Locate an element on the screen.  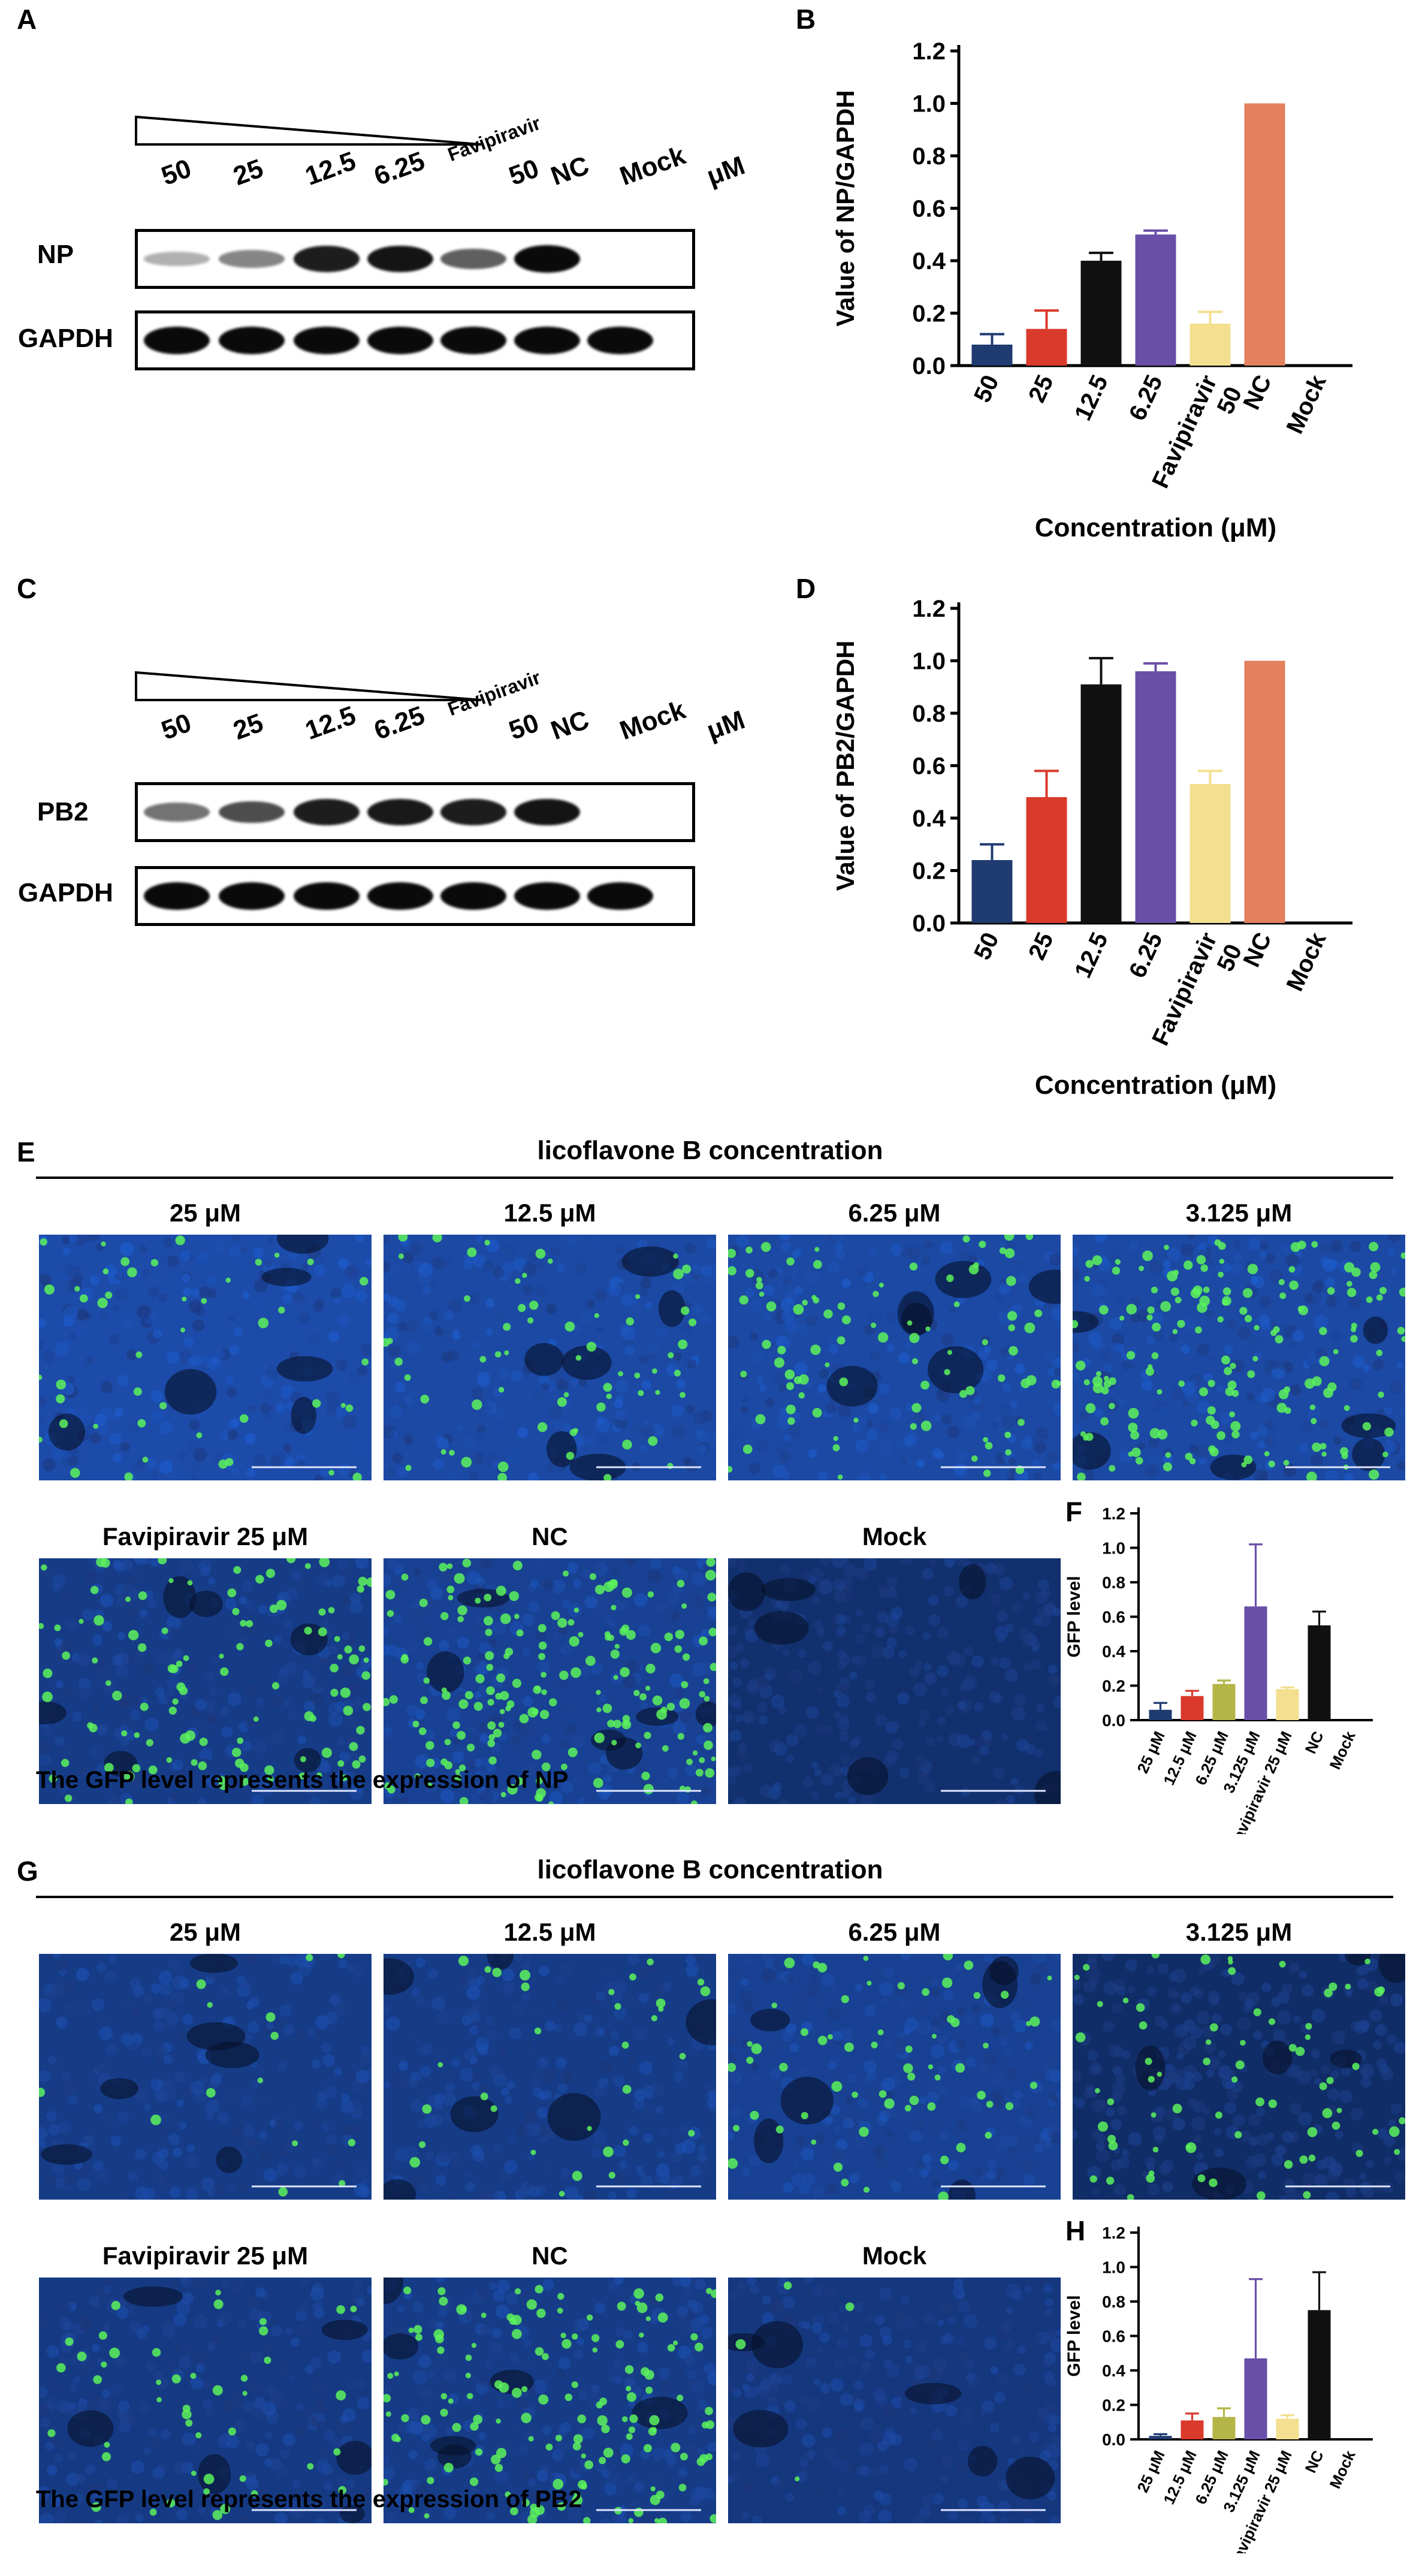
x-tick-label: 12.5 is located at coordinates (1092, 955).